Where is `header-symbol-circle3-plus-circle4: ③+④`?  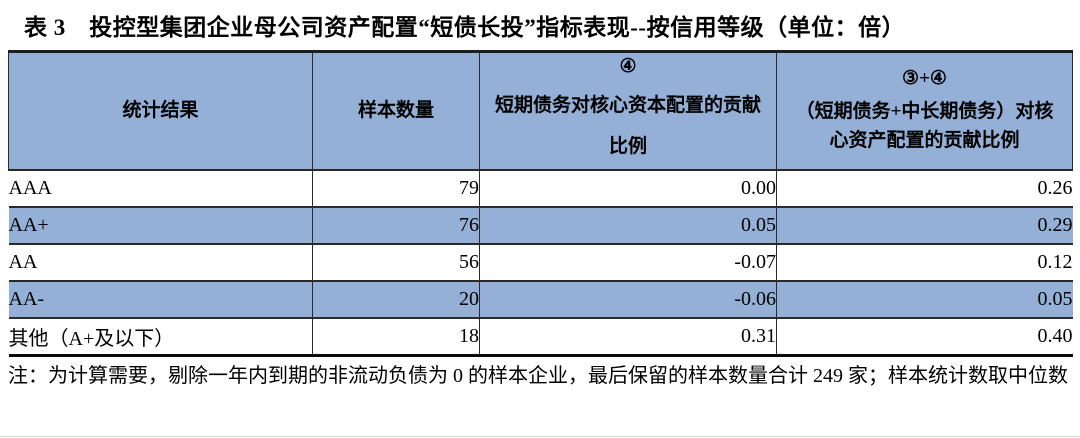 header-symbol-circle3-plus-circle4: ③+④ is located at coordinates (924, 78).